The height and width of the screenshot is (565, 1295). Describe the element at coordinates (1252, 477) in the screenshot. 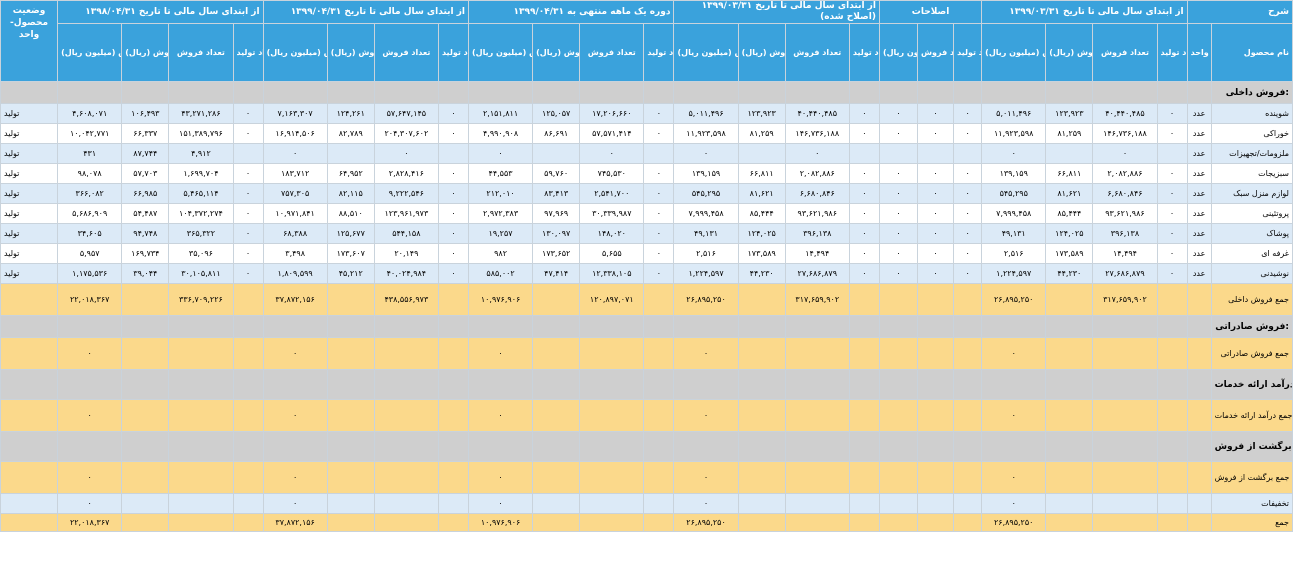

I see `product-name-cell: جمع برگشت از فروش` at that location.